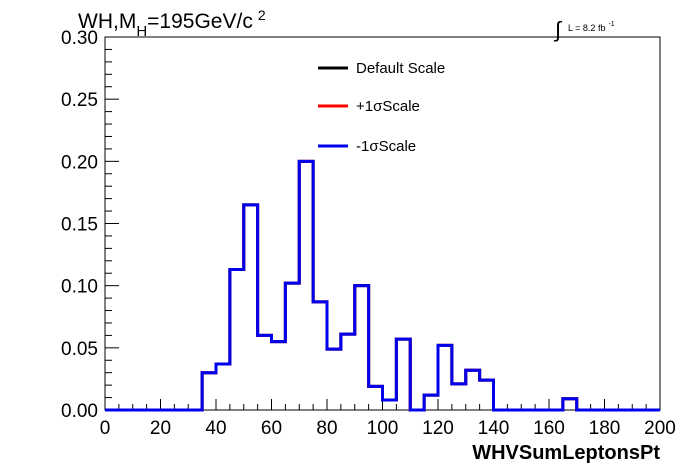  What do you see at coordinates (605, 428) in the screenshot?
I see `x-tick-label: 180` at bounding box center [605, 428].